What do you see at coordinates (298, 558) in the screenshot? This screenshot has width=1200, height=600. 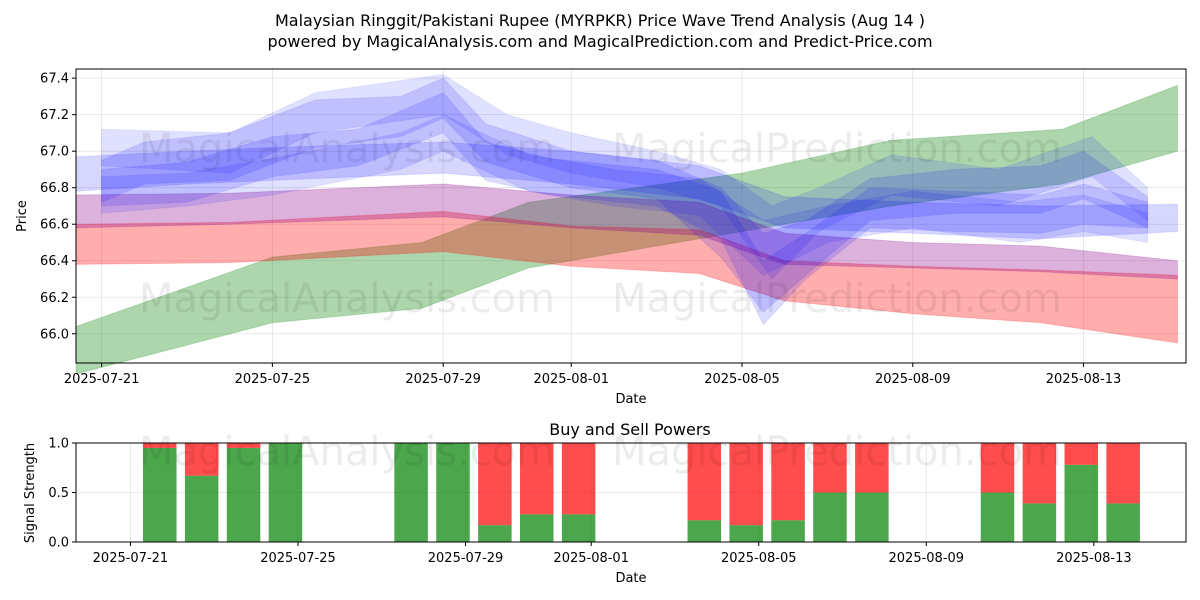 I see `signal-x-tick-label: 2025-07-25` at bounding box center [298, 558].